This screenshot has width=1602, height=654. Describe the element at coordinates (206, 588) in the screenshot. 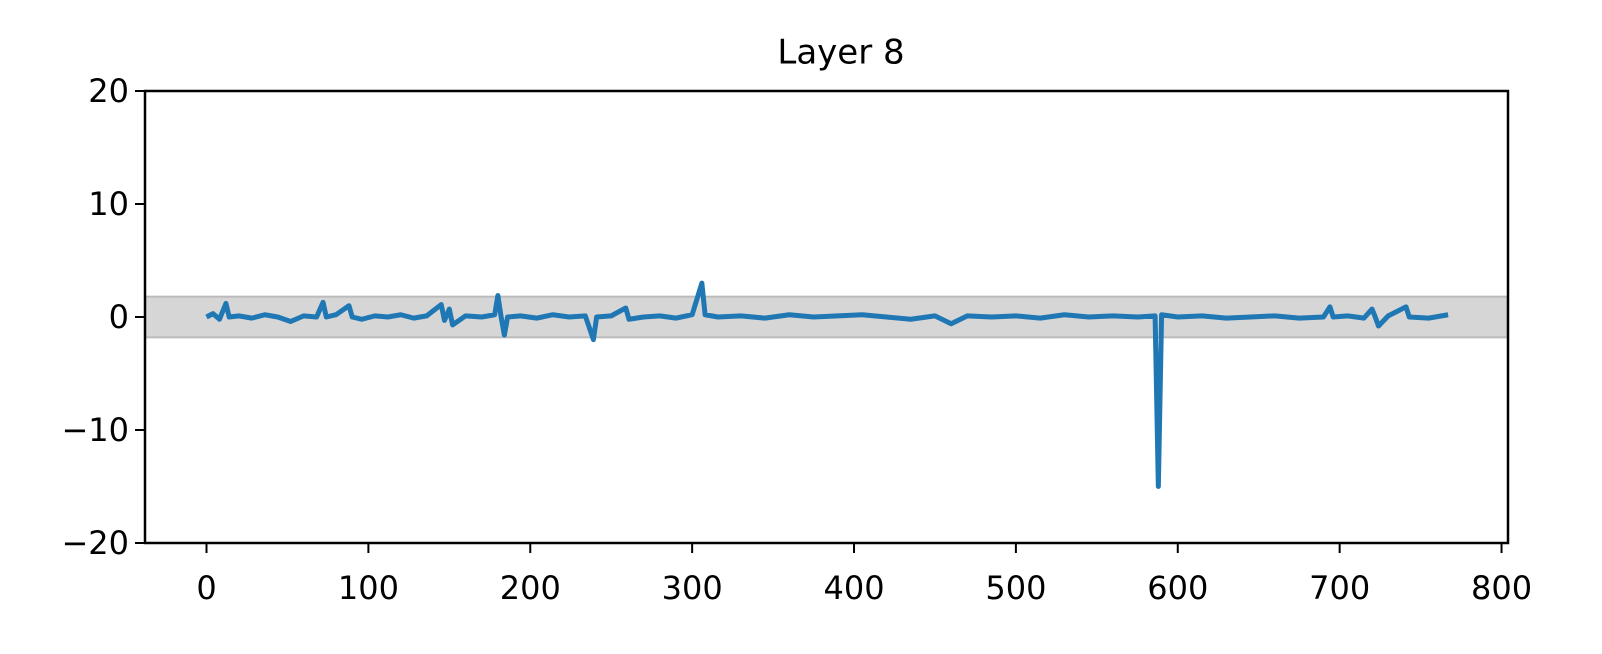

I see `x-tick-label: 0` at that location.